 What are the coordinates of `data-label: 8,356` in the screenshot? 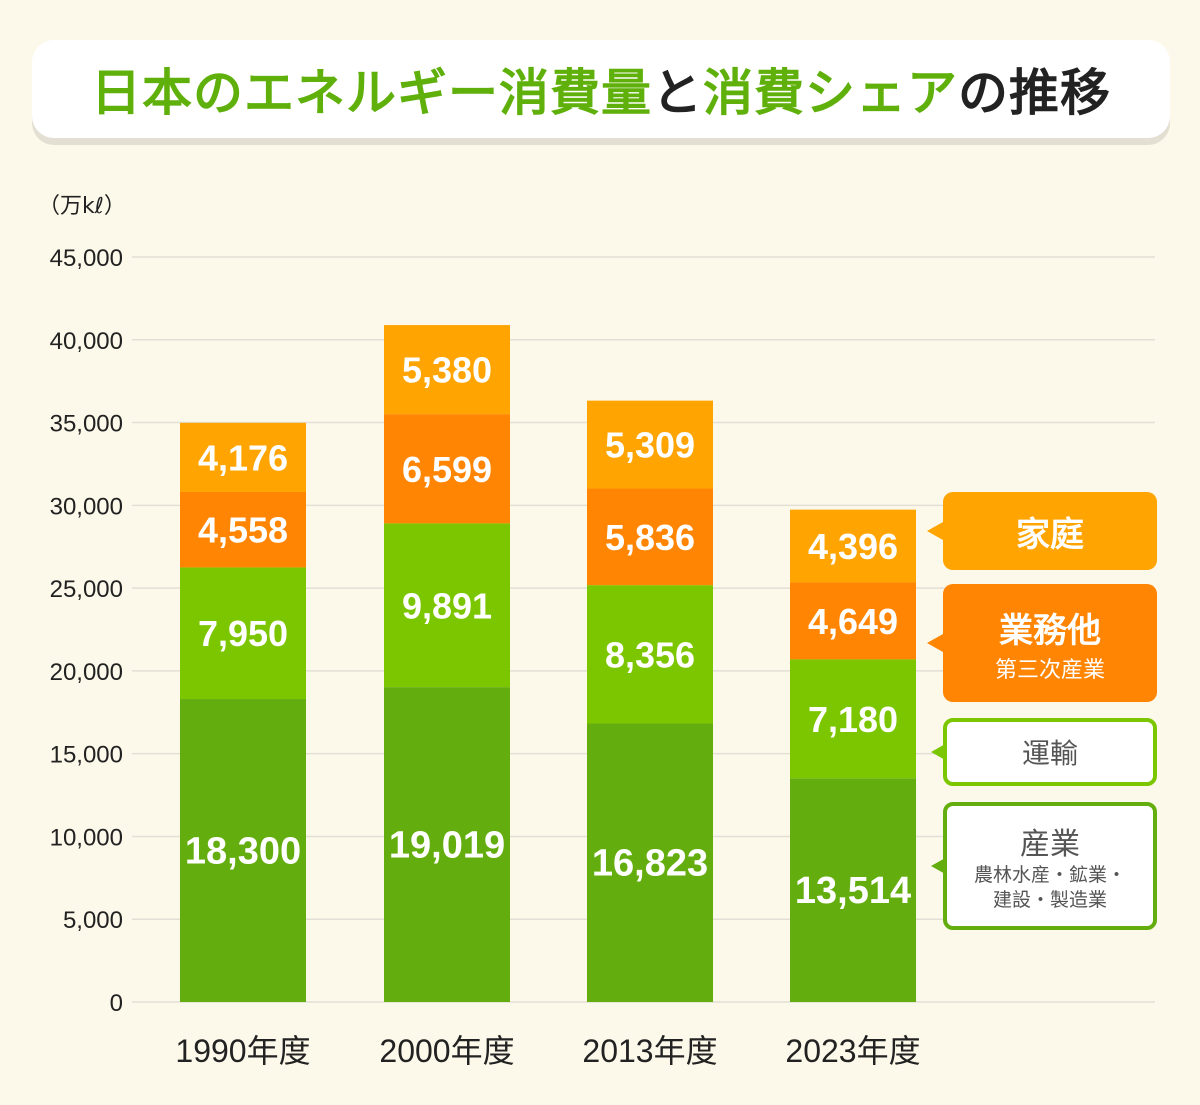 It's located at (650, 654).